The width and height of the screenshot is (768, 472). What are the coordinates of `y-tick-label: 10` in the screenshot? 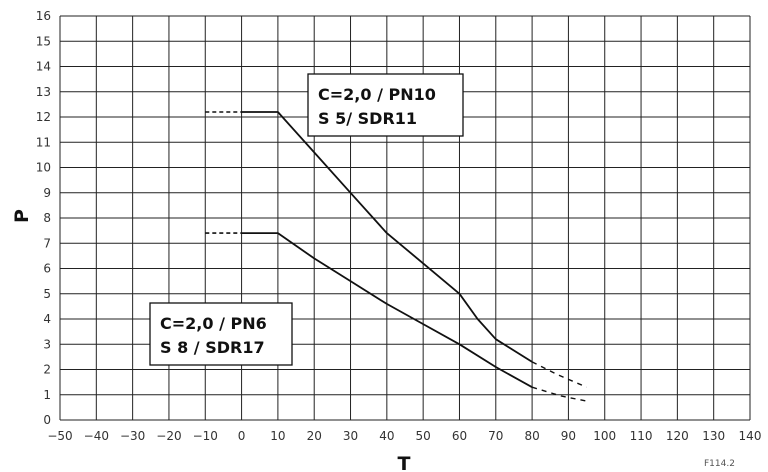 It's located at (43, 168).